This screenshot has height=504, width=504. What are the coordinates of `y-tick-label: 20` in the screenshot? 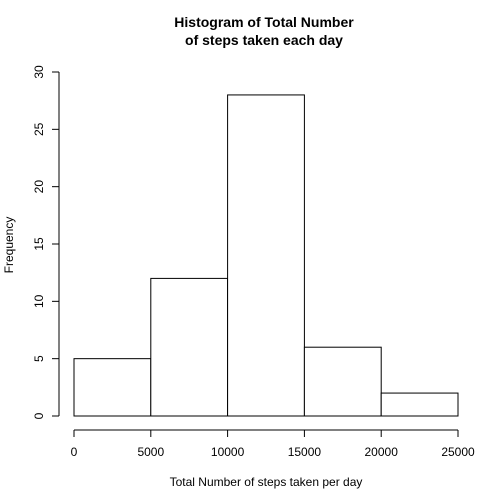 It's located at (39, 187).